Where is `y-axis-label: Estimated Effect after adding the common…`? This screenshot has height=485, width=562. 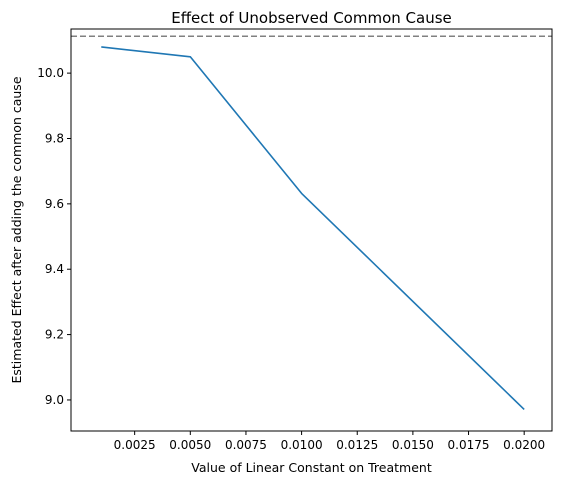
y-axis-label: Estimated Effect after adding the common… is located at coordinates (16, 229).